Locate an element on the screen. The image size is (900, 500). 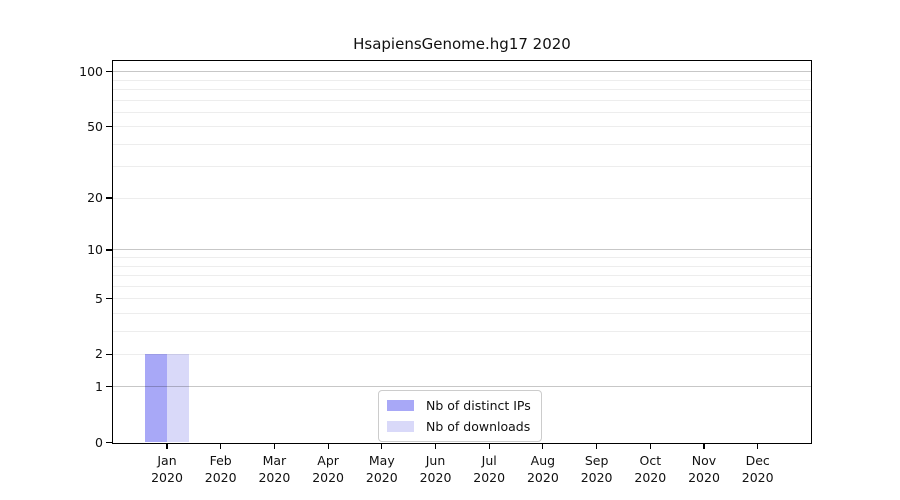
legend-item-downloads: Nb of downloads is located at coordinates (459, 426).